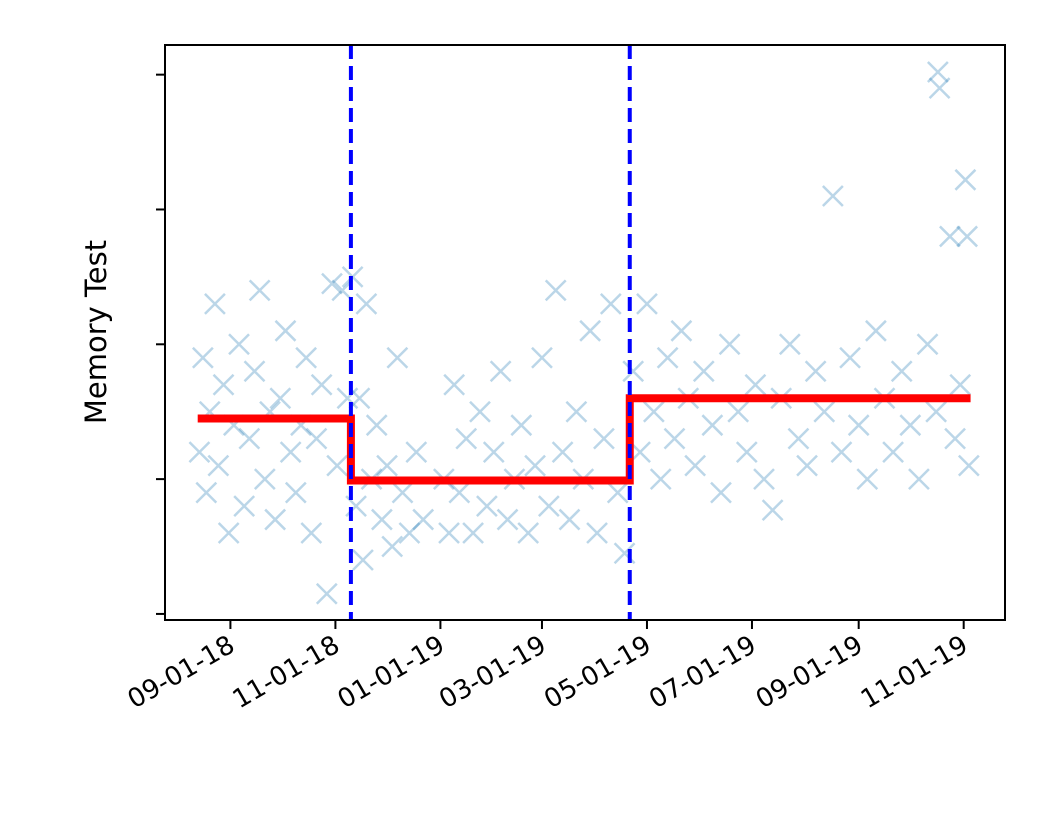 This screenshot has width=1050, height=825. Describe the element at coordinates (597, 672) in the screenshot. I see `x-tick-label: 05-01-19` at that location.